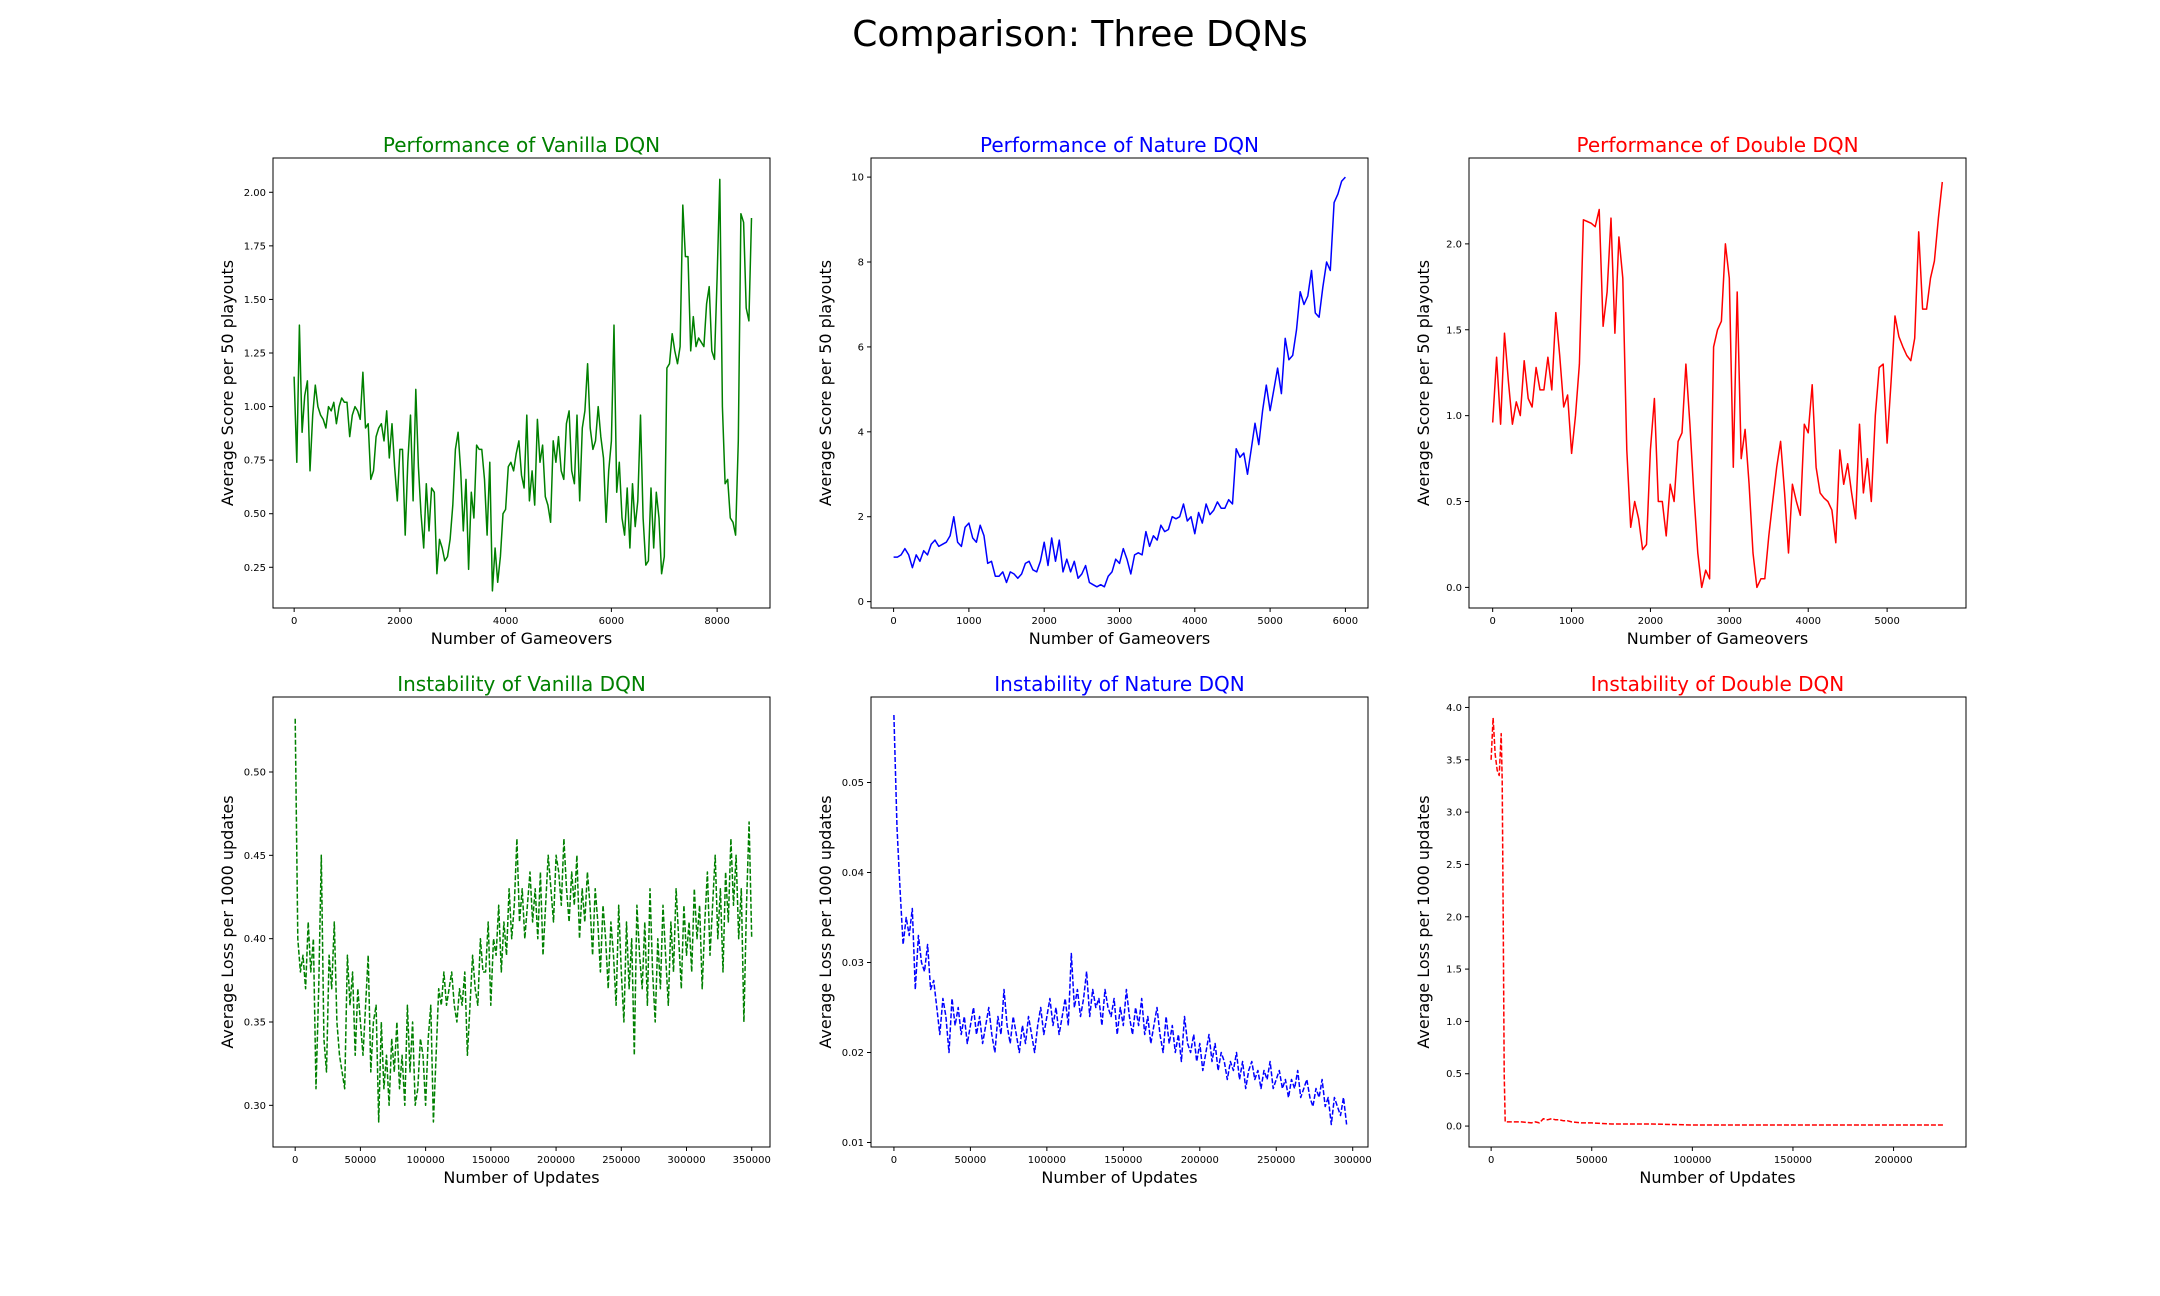  Describe the element at coordinates (861, 517) in the screenshot. I see `y-tick-label: 2` at that location.